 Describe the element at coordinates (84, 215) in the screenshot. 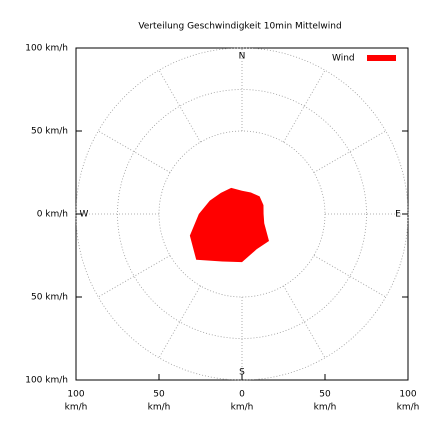

I see `compass-label: W` at that location.